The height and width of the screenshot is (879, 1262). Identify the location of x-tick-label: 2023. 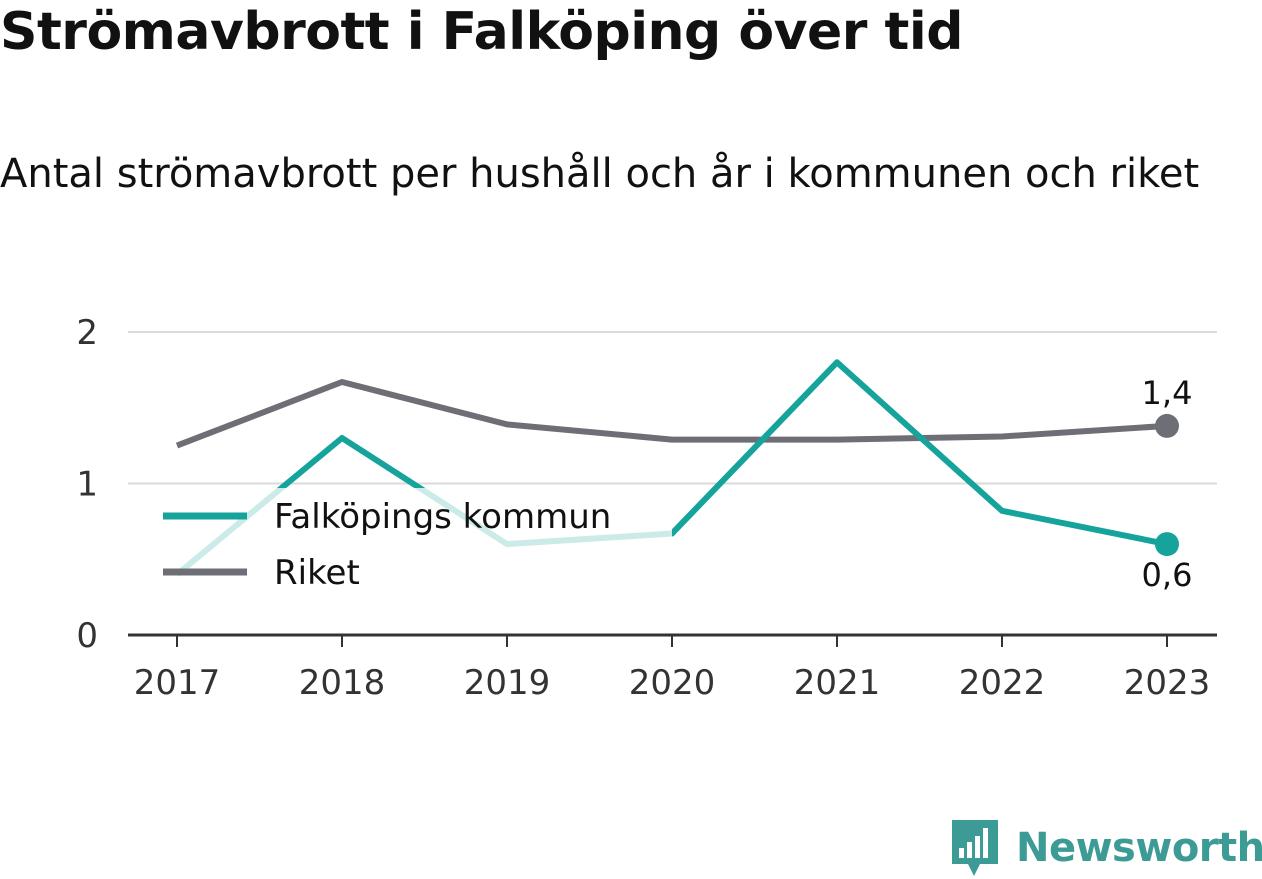
(1167, 683).